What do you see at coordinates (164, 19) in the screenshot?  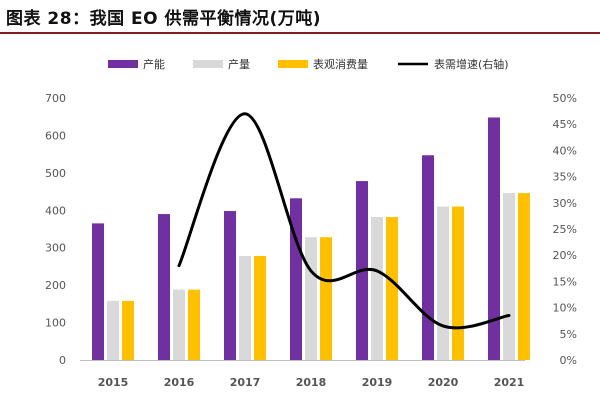 I see `figure-title: 图表 28：我国 EO 供需平衡情况(万吨)` at bounding box center [164, 19].